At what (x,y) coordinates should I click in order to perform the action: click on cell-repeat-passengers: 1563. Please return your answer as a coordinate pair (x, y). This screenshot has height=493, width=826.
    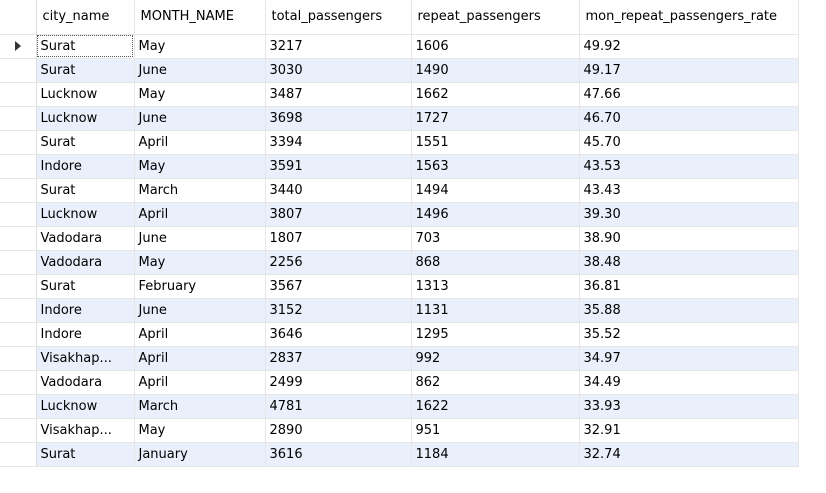
    Looking at the image, I should click on (495, 166).